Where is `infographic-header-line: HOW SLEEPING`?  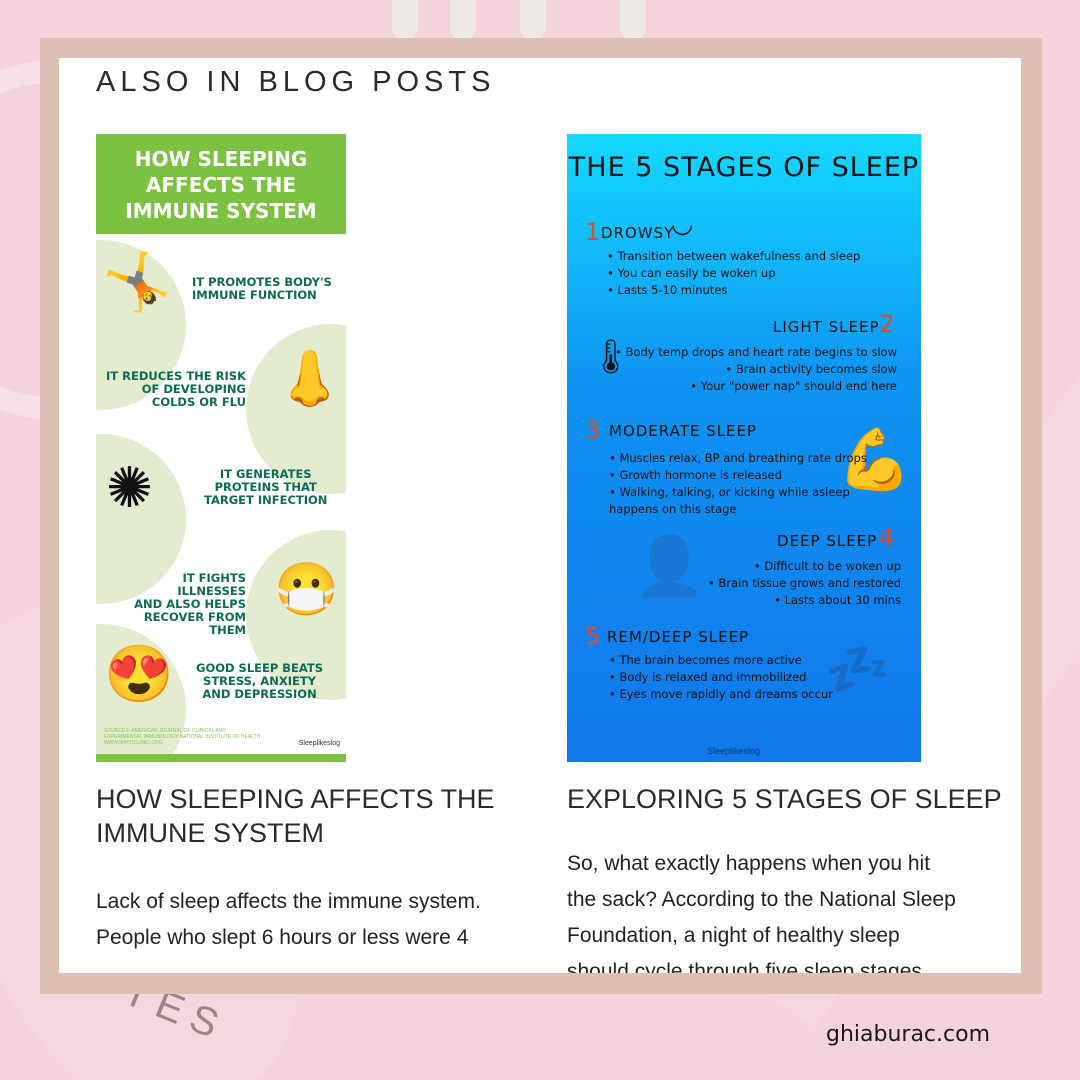
infographic-header-line: HOW SLEEPING is located at coordinates (221, 159).